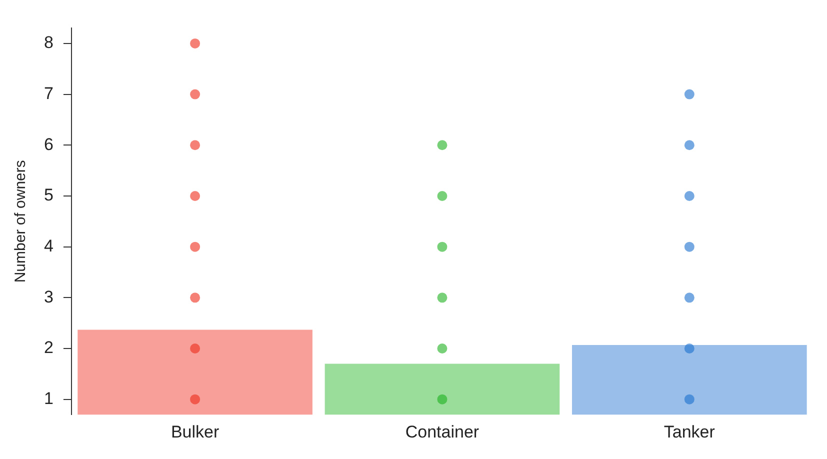 The width and height of the screenshot is (827, 459). What do you see at coordinates (49, 42) in the screenshot?
I see `y-tick-label: 8` at bounding box center [49, 42].